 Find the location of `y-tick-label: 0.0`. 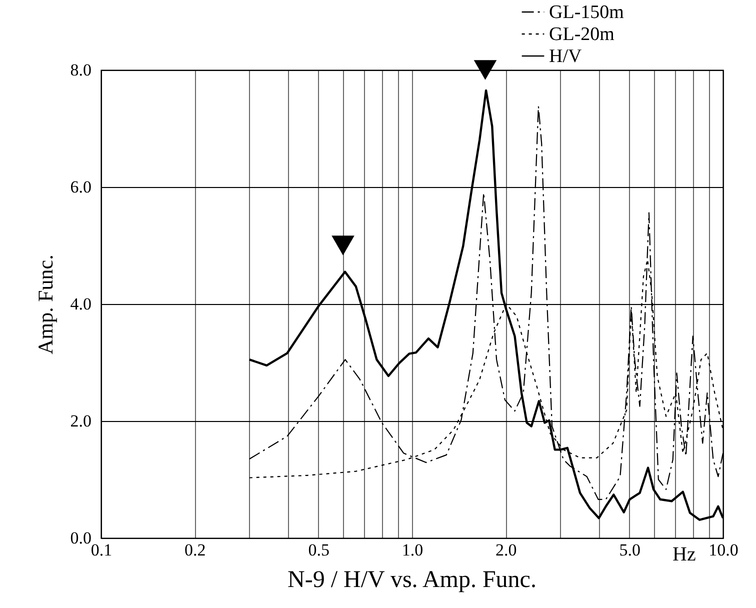

y-tick-label: 0.0 is located at coordinates (81, 538).